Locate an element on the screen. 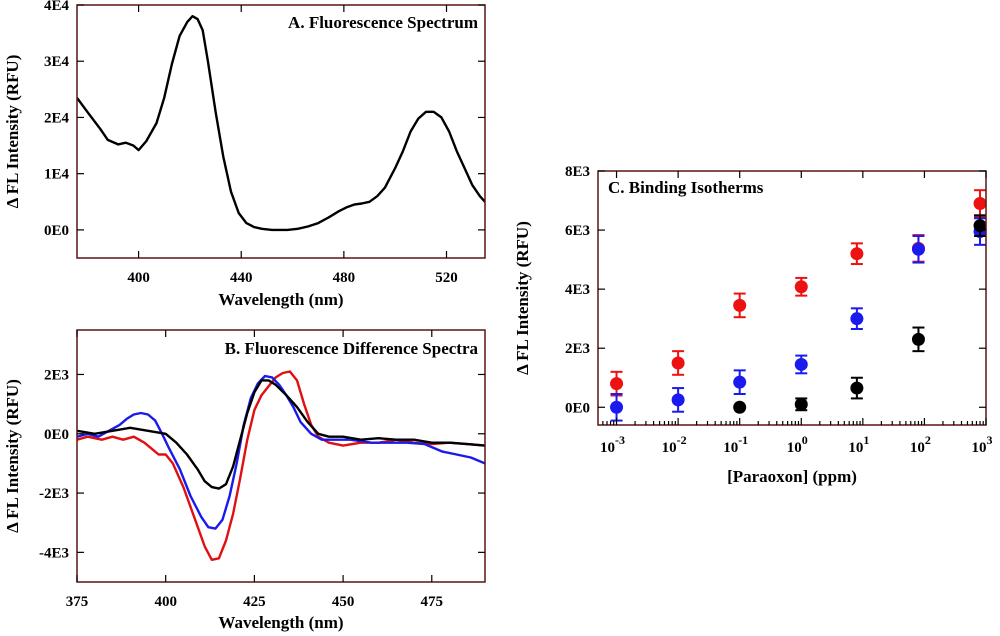 This screenshot has width=1000, height=636. x-tick-exponent: 0 is located at coordinates (805, 440).